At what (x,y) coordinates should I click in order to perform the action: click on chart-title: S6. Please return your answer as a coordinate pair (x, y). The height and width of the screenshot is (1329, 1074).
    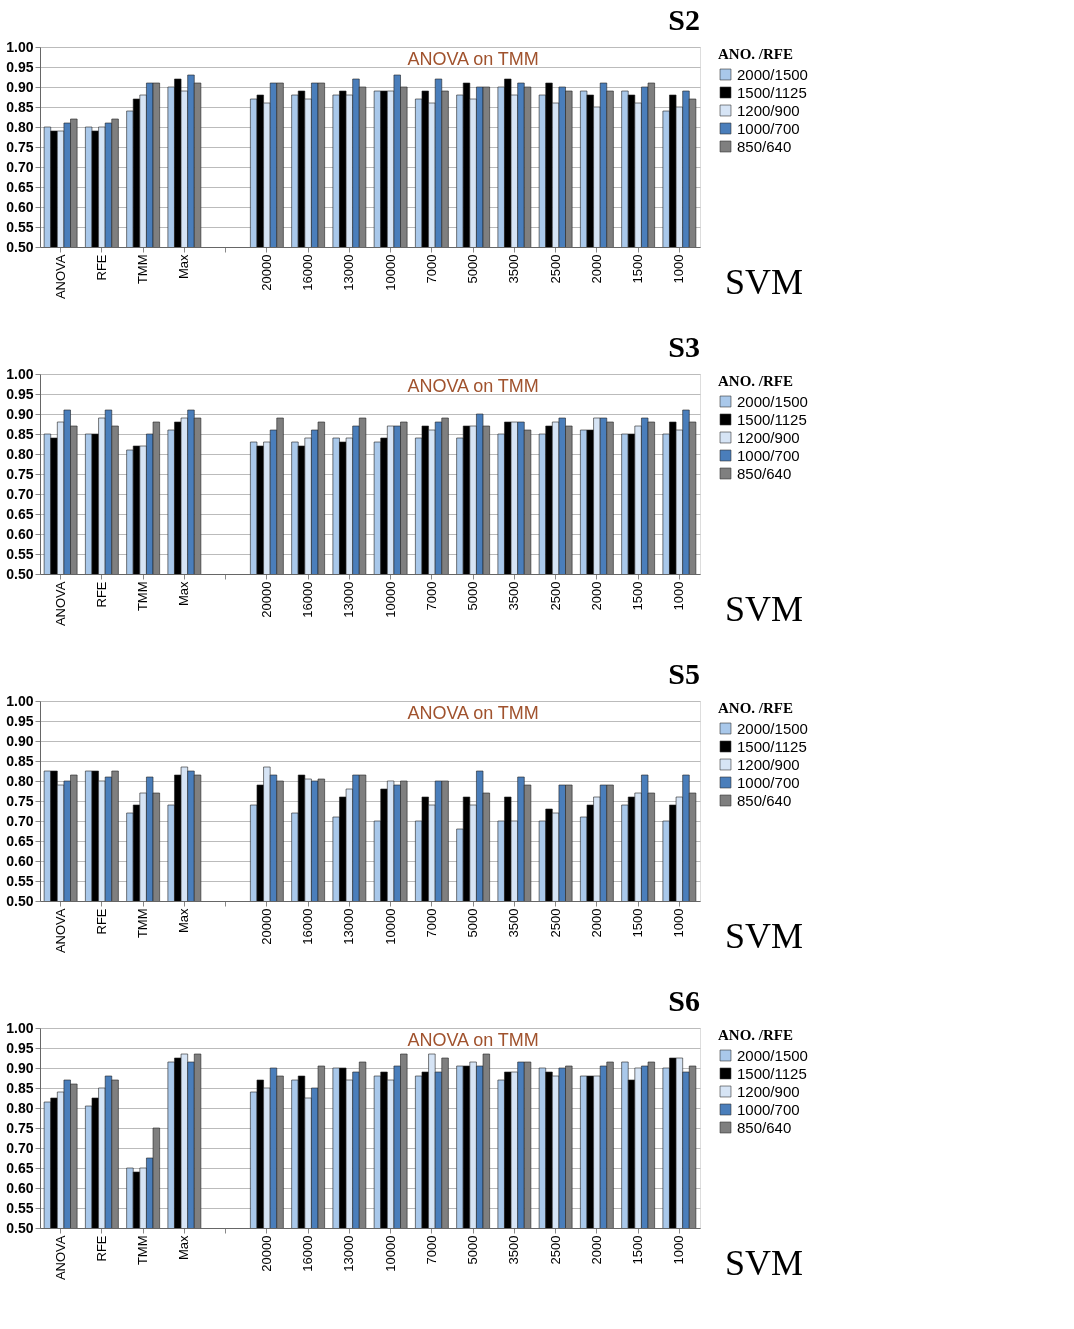
    Looking at the image, I should click on (684, 1000).